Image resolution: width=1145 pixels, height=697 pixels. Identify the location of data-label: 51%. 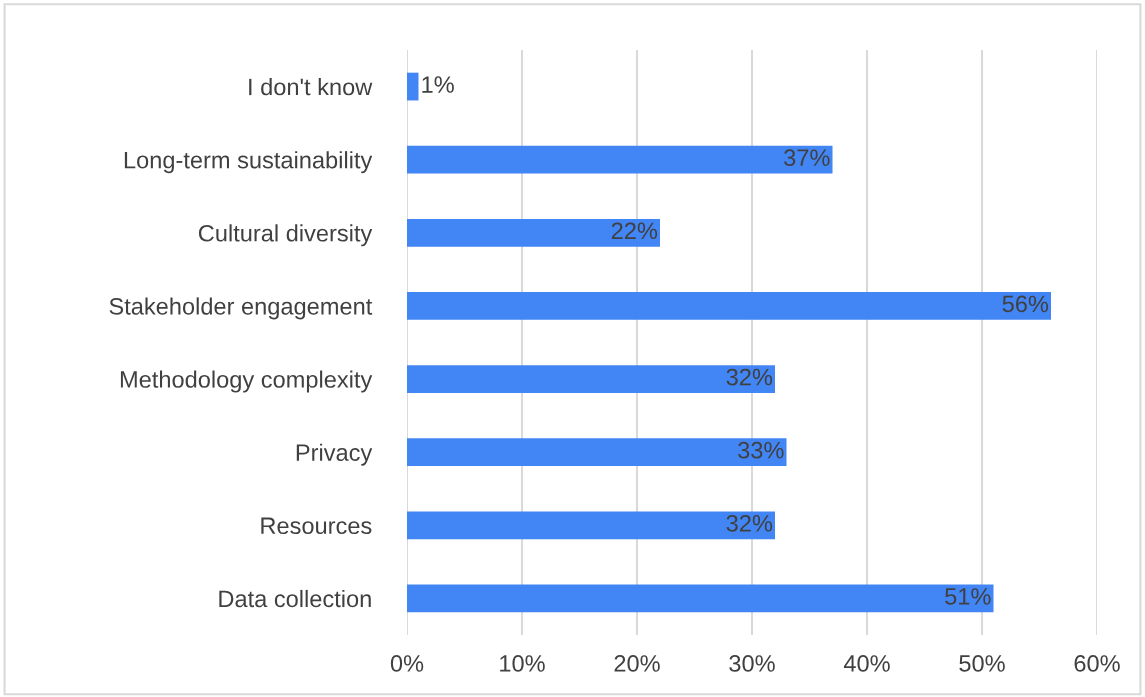
(968, 596).